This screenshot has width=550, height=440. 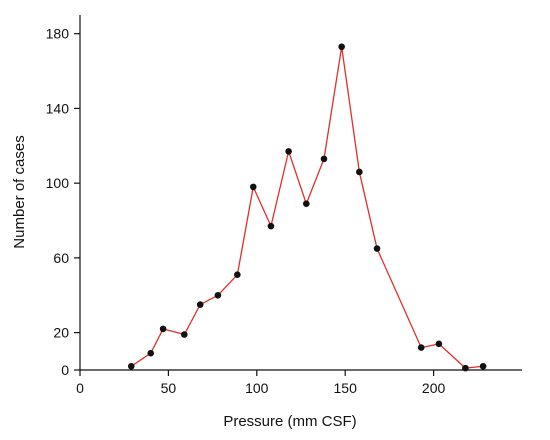 I want to click on x-tick-label: 200, so click(x=434, y=388).